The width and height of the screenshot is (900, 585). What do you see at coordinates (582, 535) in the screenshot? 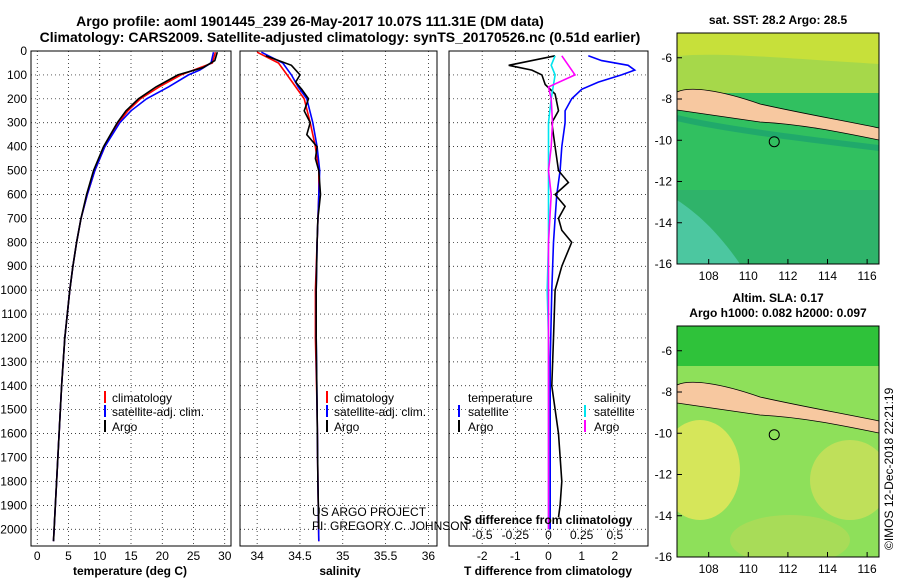
I see `s-diff-tick-label: 0.25` at bounding box center [582, 535].